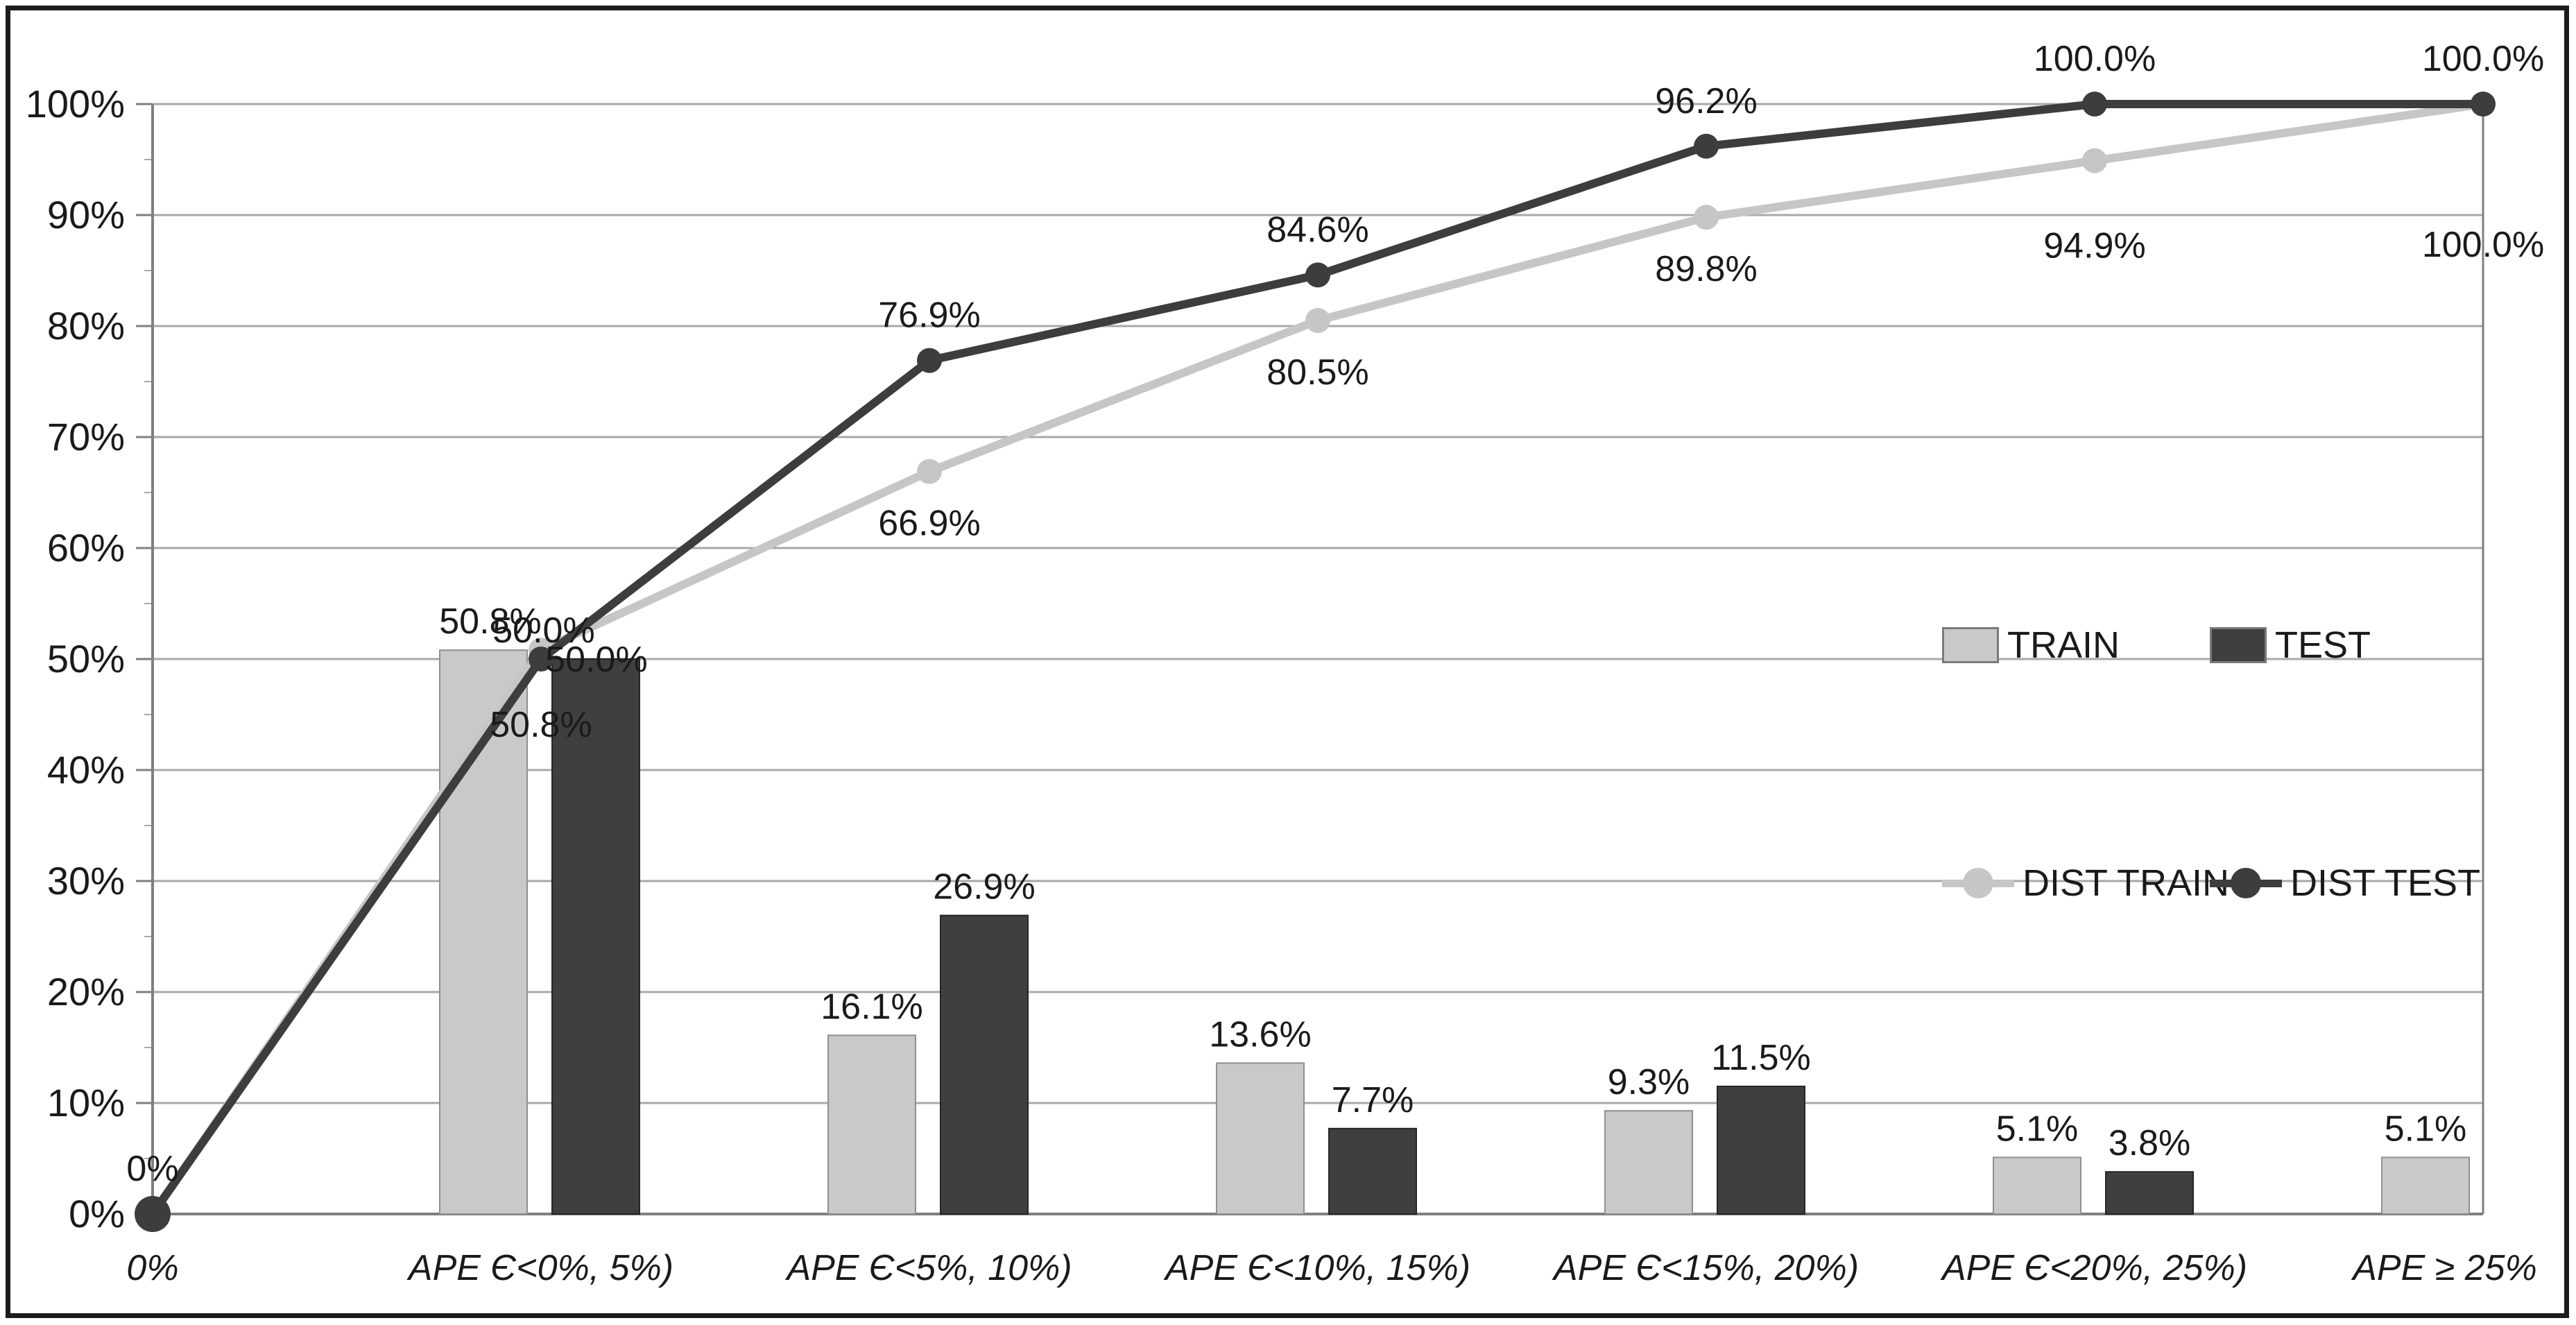 This screenshot has height=1325, width=2576. What do you see at coordinates (929, 316) in the screenshot?
I see `dist-test-point-label: 76.9%` at bounding box center [929, 316].